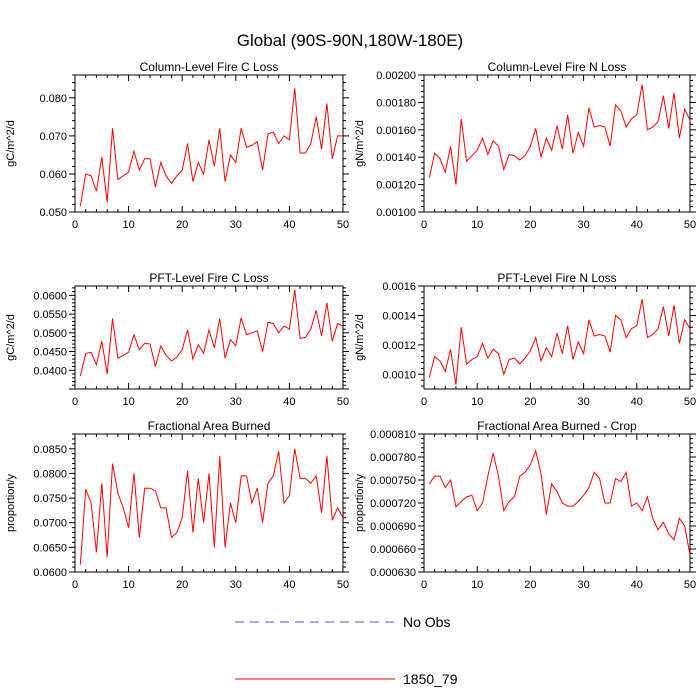 This screenshot has width=700, height=700. What do you see at coordinates (393, 550) in the screenshot?
I see `y-tick-label: 0.000660` at bounding box center [393, 550].